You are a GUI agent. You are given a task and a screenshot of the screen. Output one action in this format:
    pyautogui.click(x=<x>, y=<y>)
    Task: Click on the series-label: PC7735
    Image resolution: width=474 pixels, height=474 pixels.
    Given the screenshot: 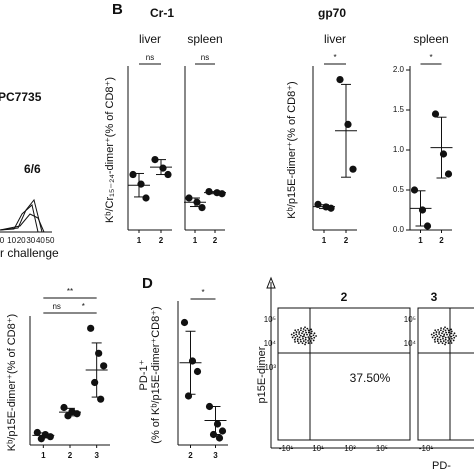 What is the action you would take?
    pyautogui.click(x=21, y=97)
    